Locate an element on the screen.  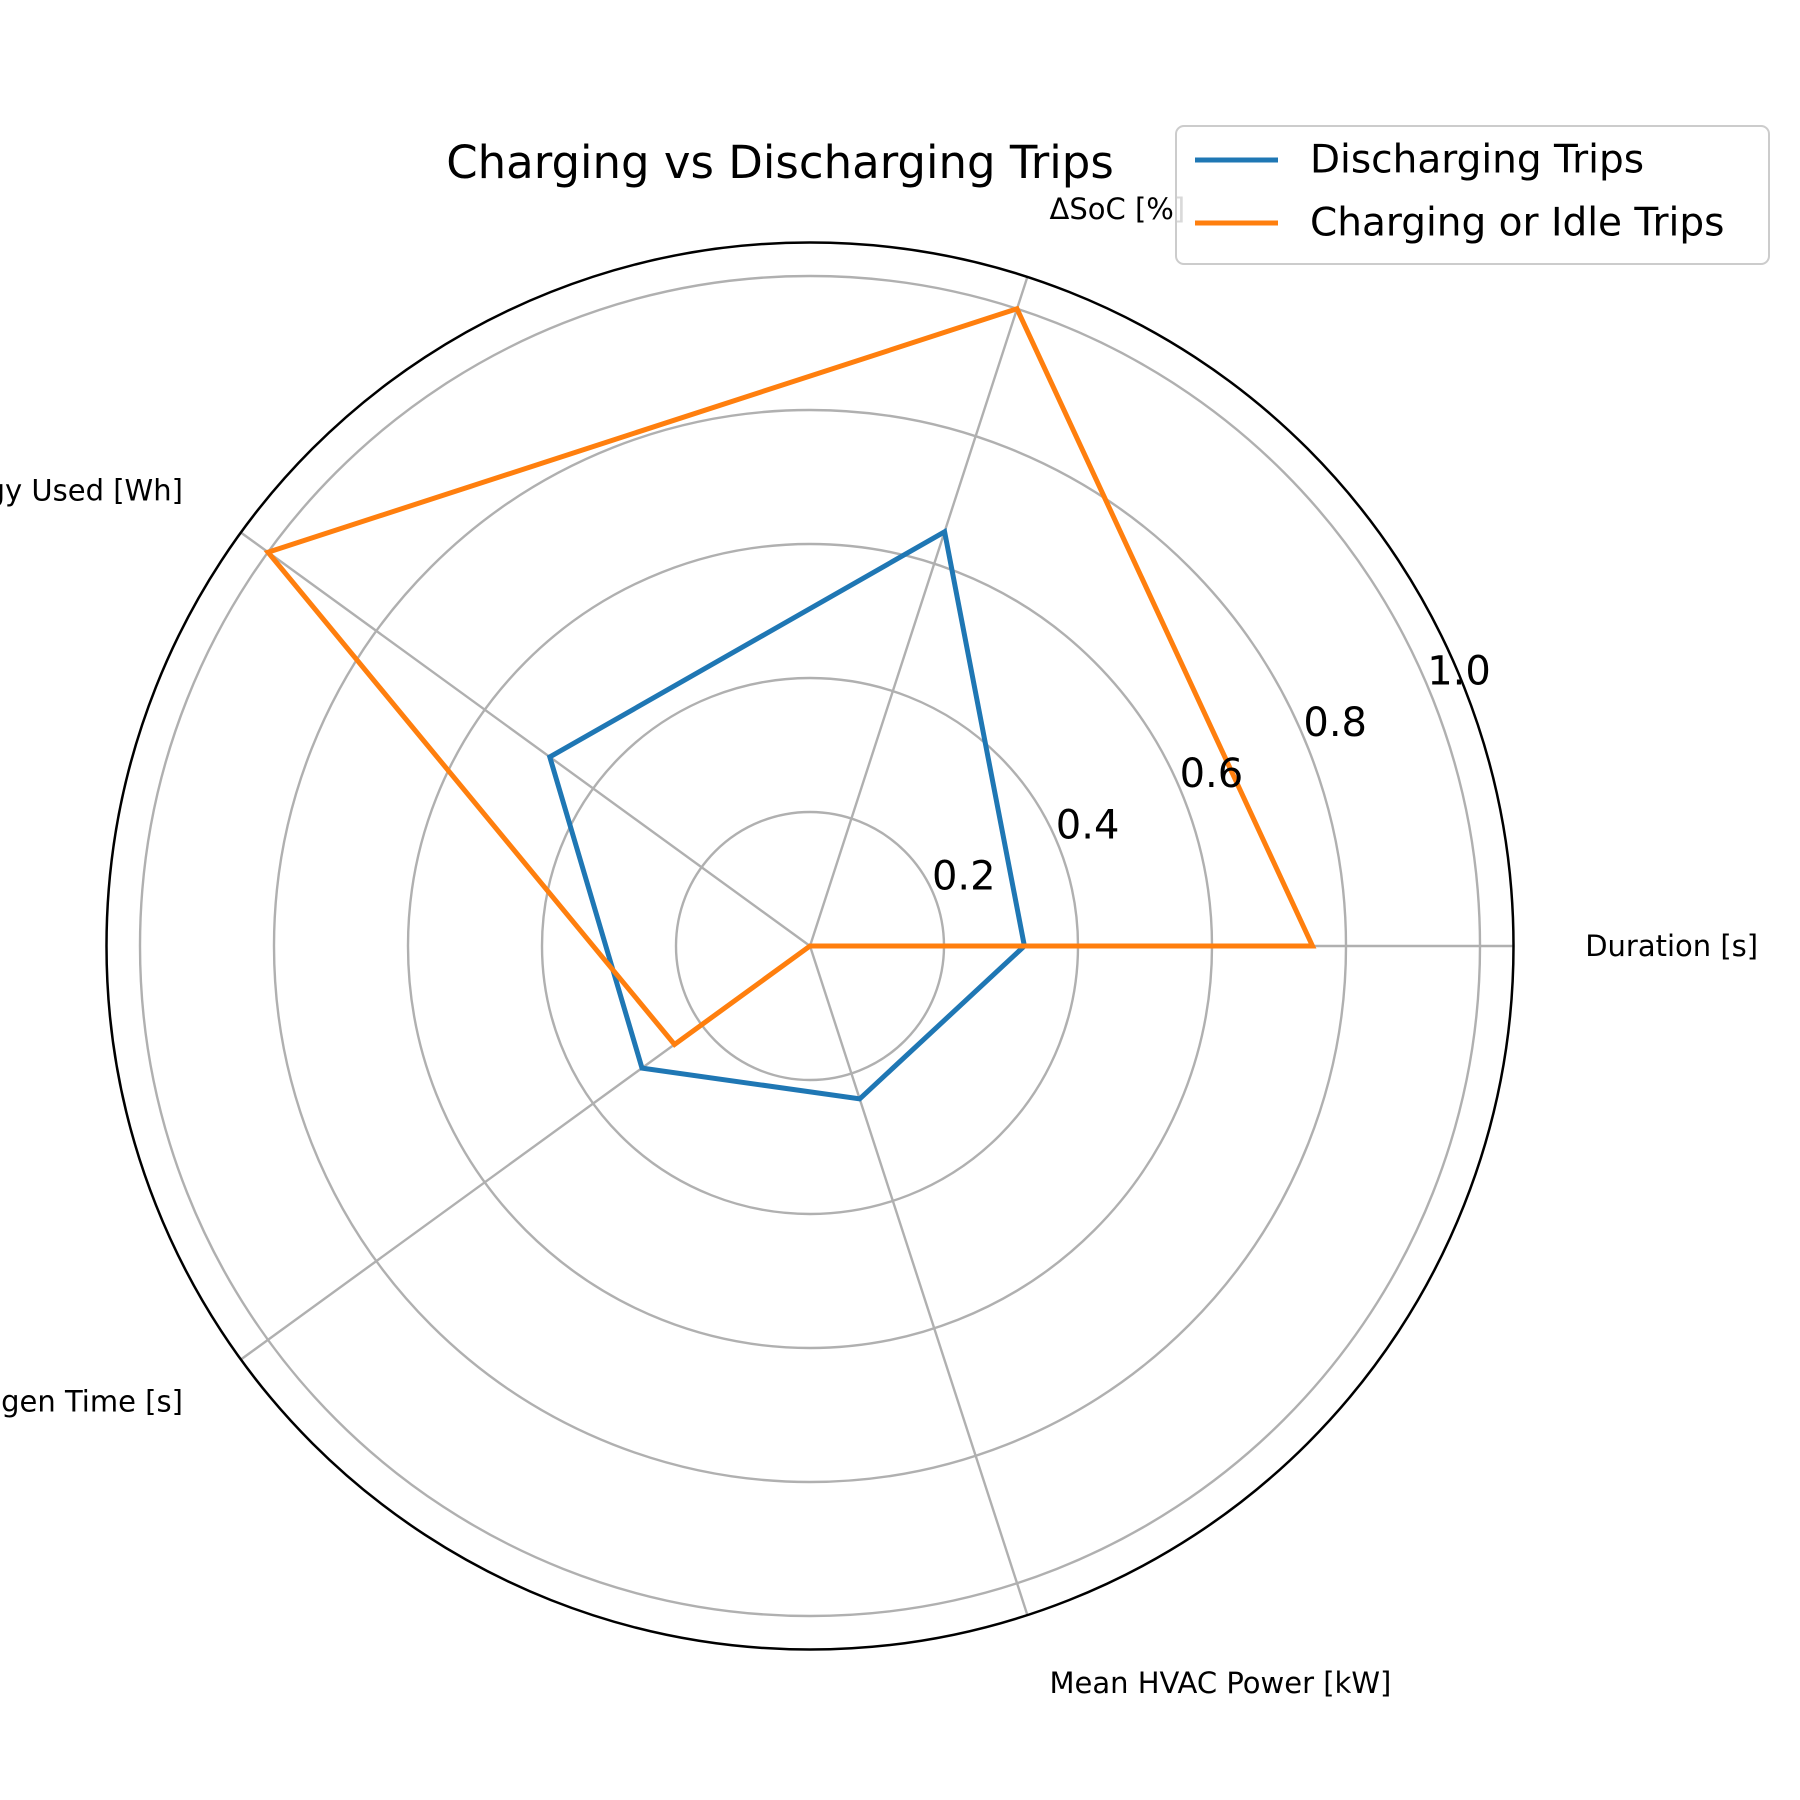
legend: Discharging Trips Charging or Idle Trips is located at coordinates (1472, 195).